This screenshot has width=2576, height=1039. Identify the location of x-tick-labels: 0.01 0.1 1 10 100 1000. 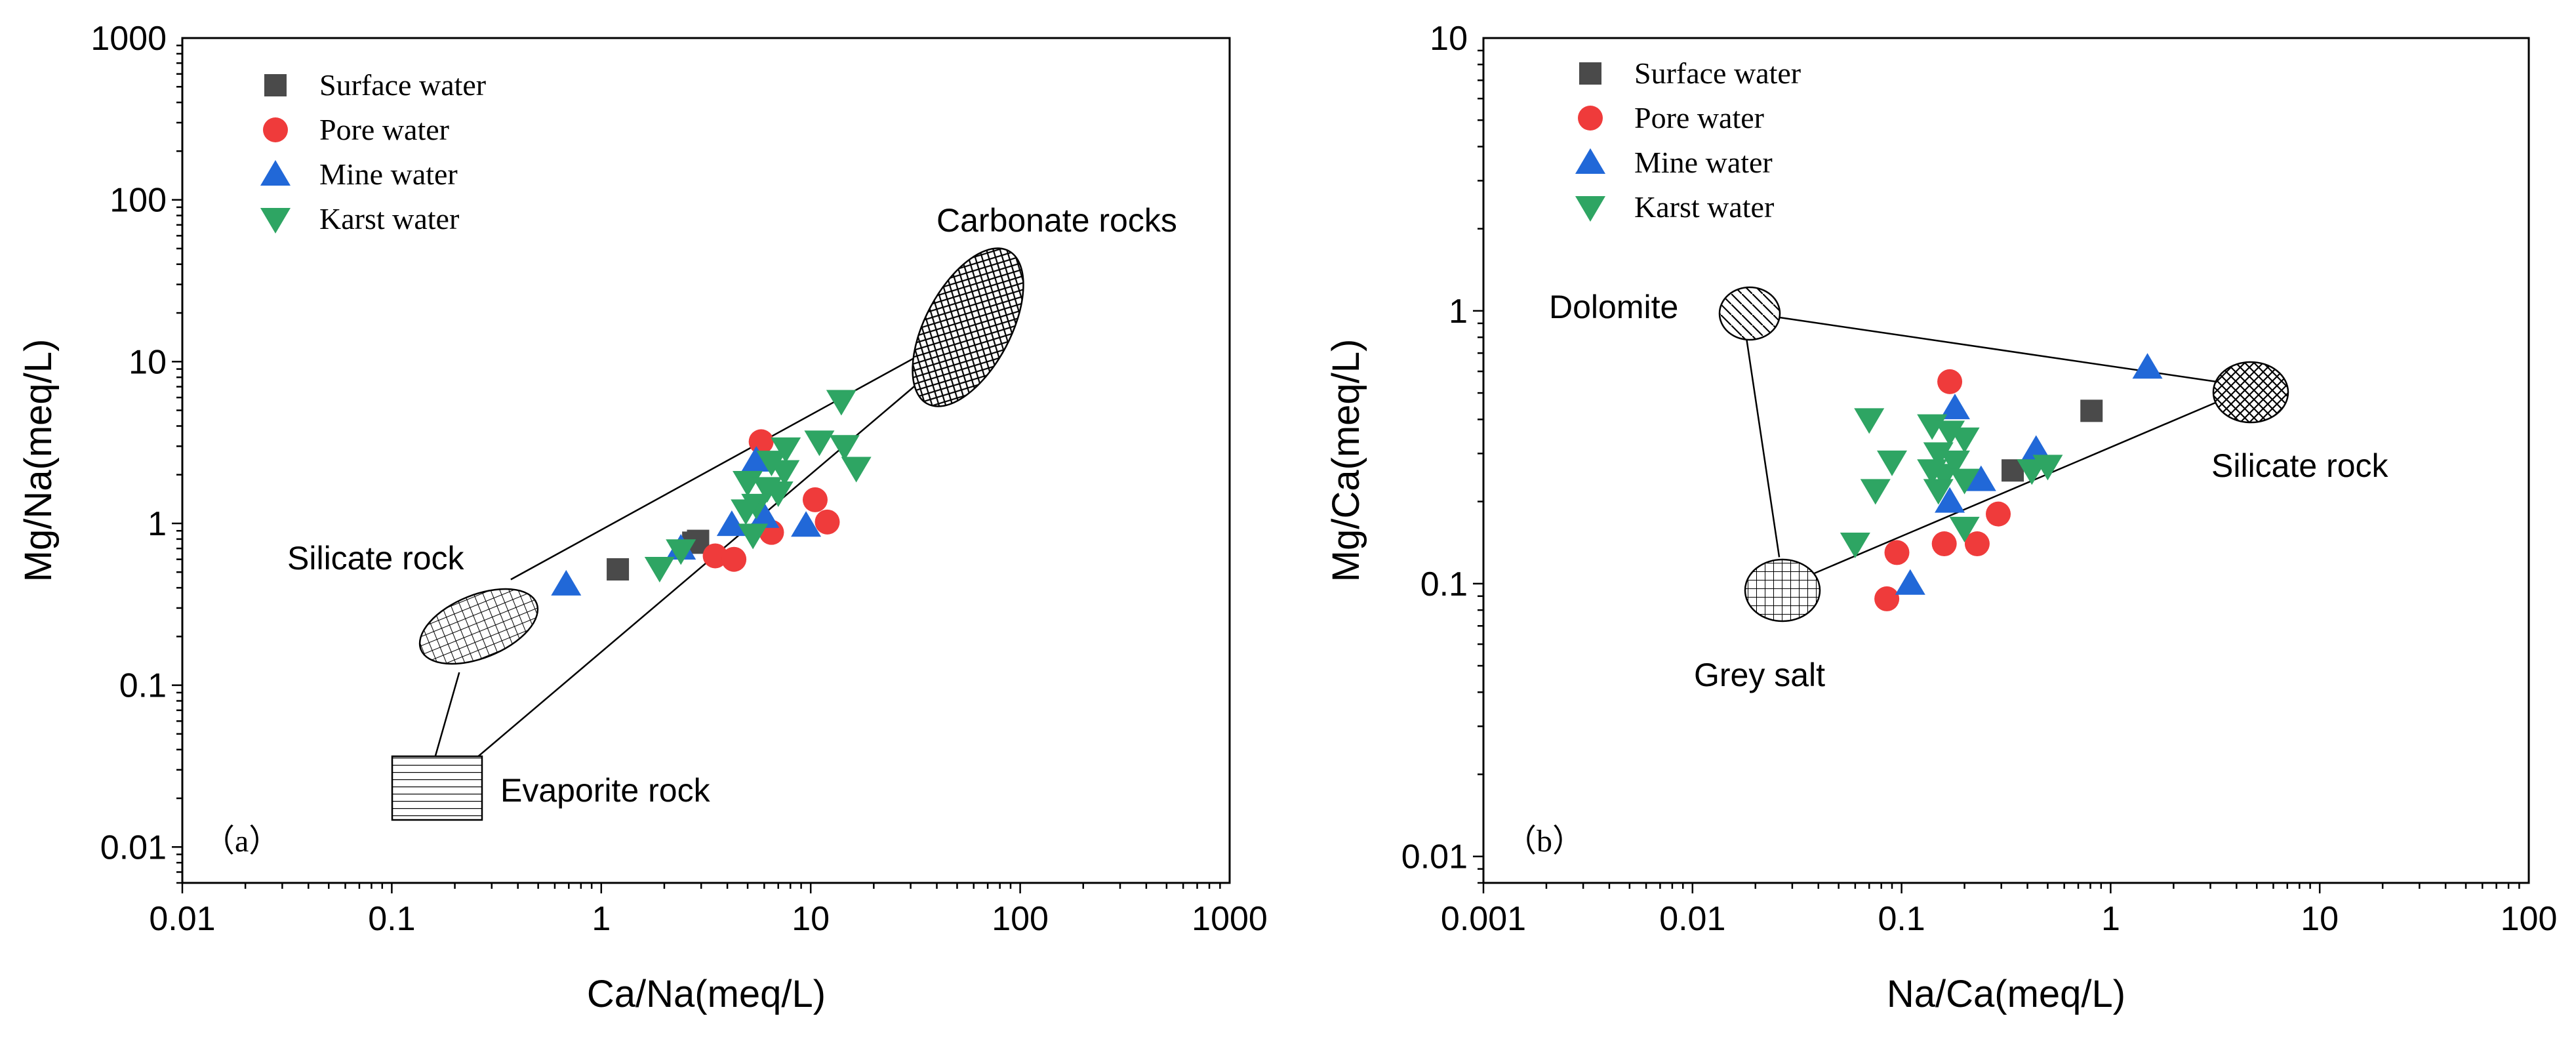
(708, 919).